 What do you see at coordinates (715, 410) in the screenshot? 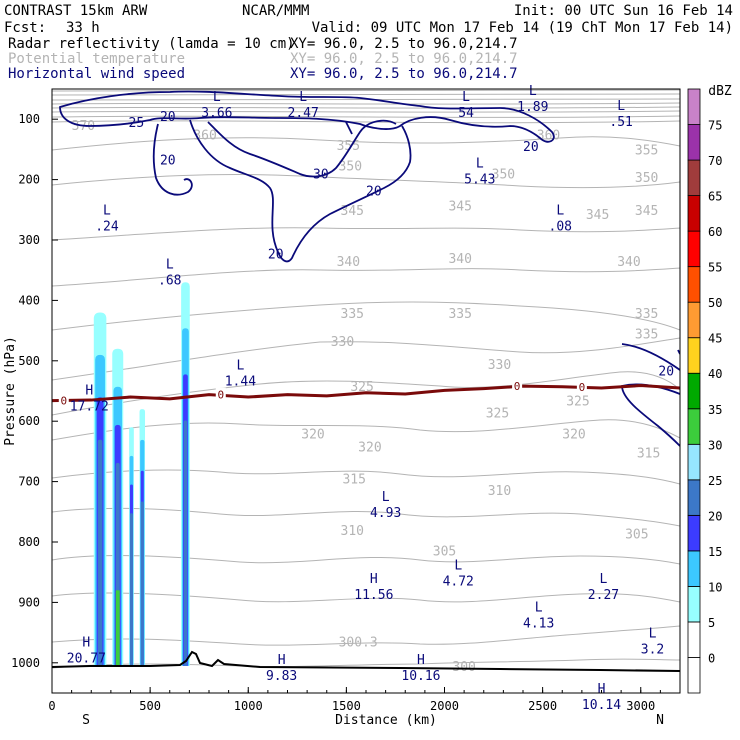
I see `colorbar-label: 35` at bounding box center [715, 410].